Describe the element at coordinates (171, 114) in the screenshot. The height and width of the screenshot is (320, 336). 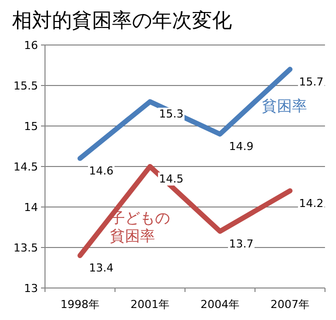
I see `data-label: 15.3` at that location.